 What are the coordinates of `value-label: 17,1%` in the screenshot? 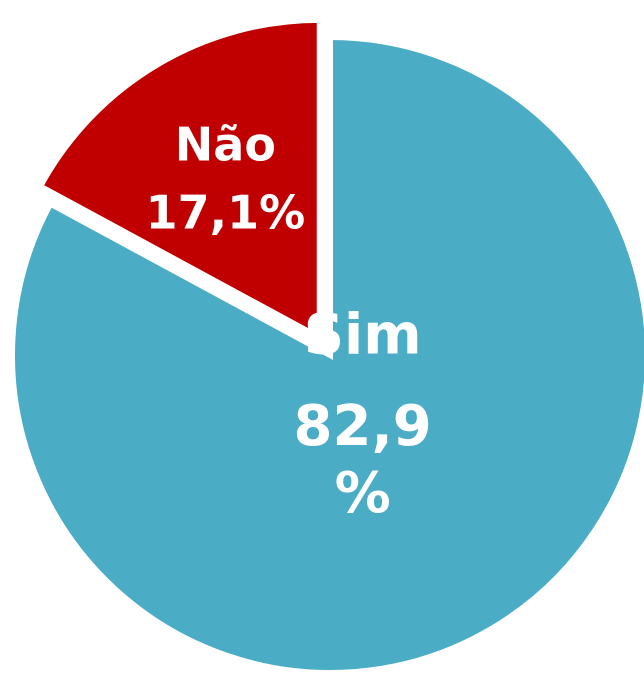 It's located at (225, 212).